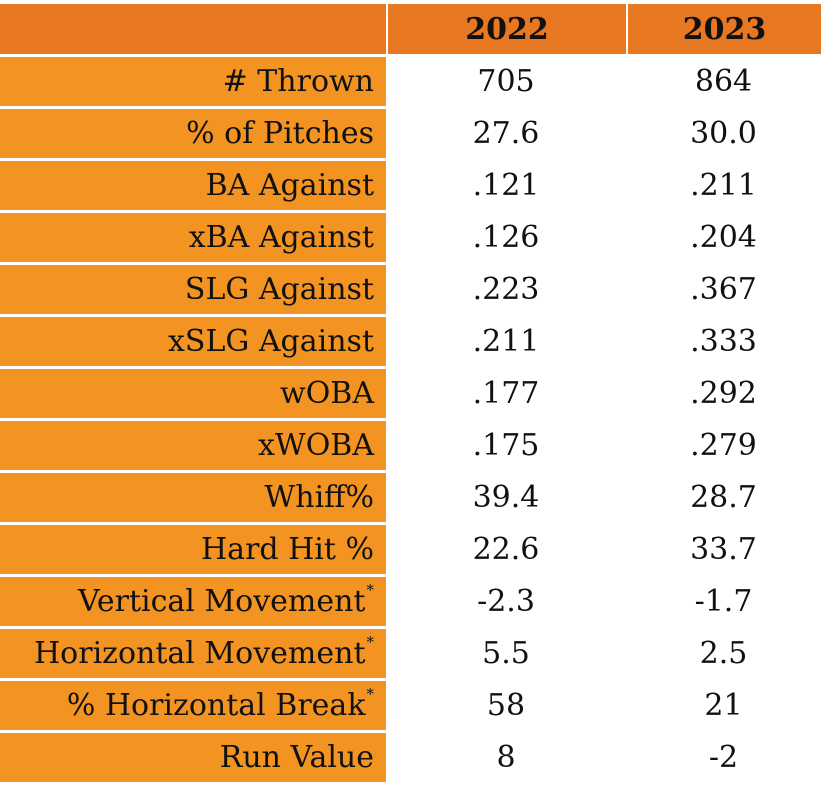 Image resolution: width=821 pixels, height=799 pixels. What do you see at coordinates (506, 549) in the screenshot?
I see `value-2022: 22.6` at bounding box center [506, 549].